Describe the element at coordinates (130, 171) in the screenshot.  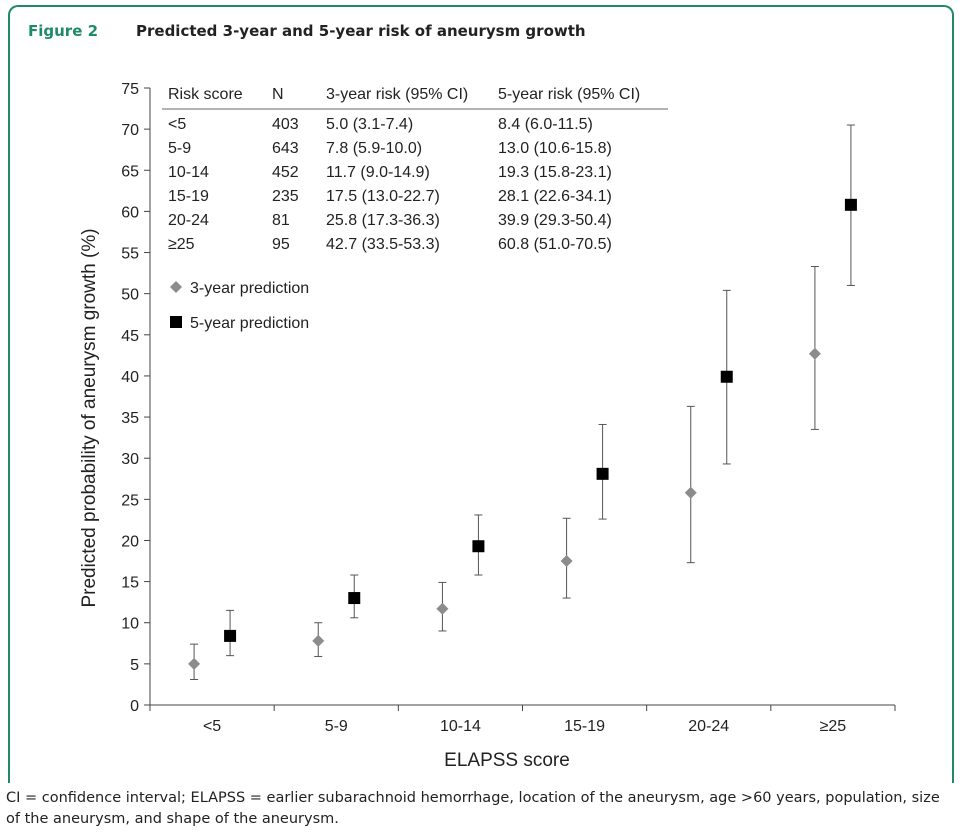
I see `y-tick-label: 65` at that location.